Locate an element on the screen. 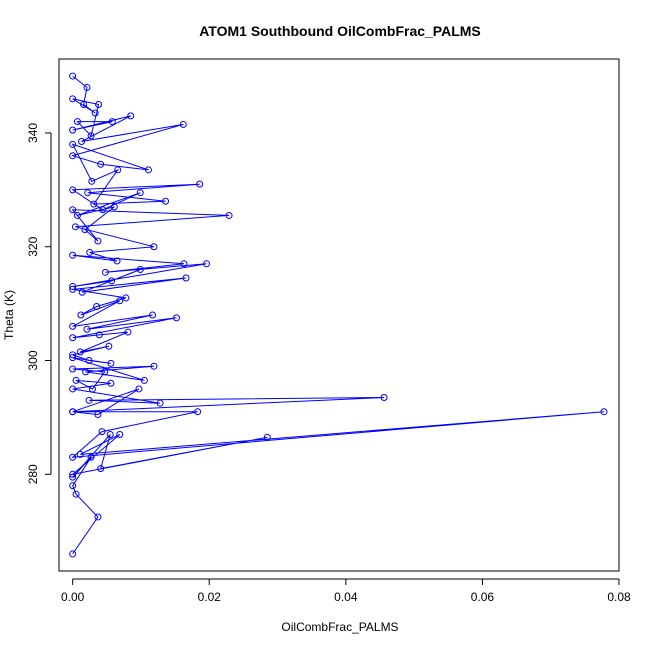 This screenshot has height=650, width=650. x-tick-label: 0.00 is located at coordinates (73, 597).